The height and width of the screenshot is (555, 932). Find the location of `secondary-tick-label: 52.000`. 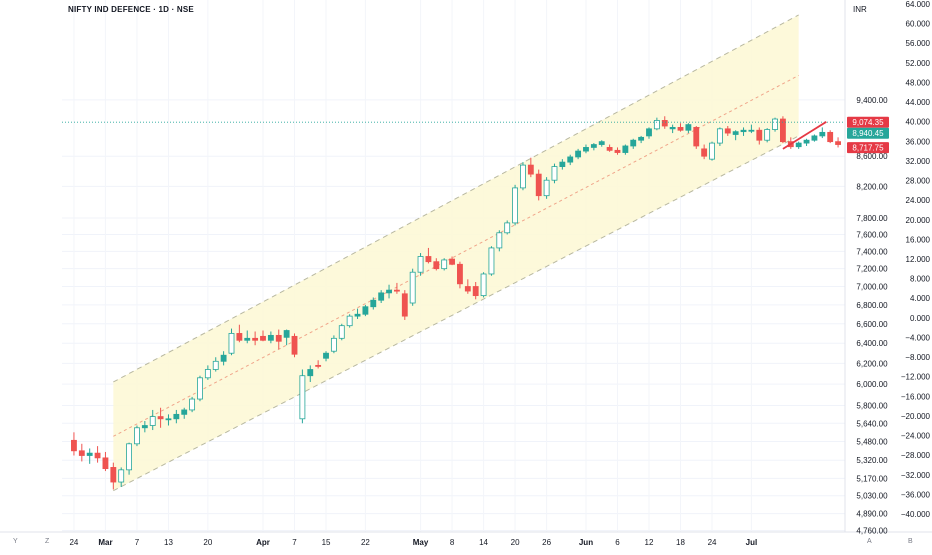

secondary-tick-label: 52.000 is located at coordinates (918, 63).